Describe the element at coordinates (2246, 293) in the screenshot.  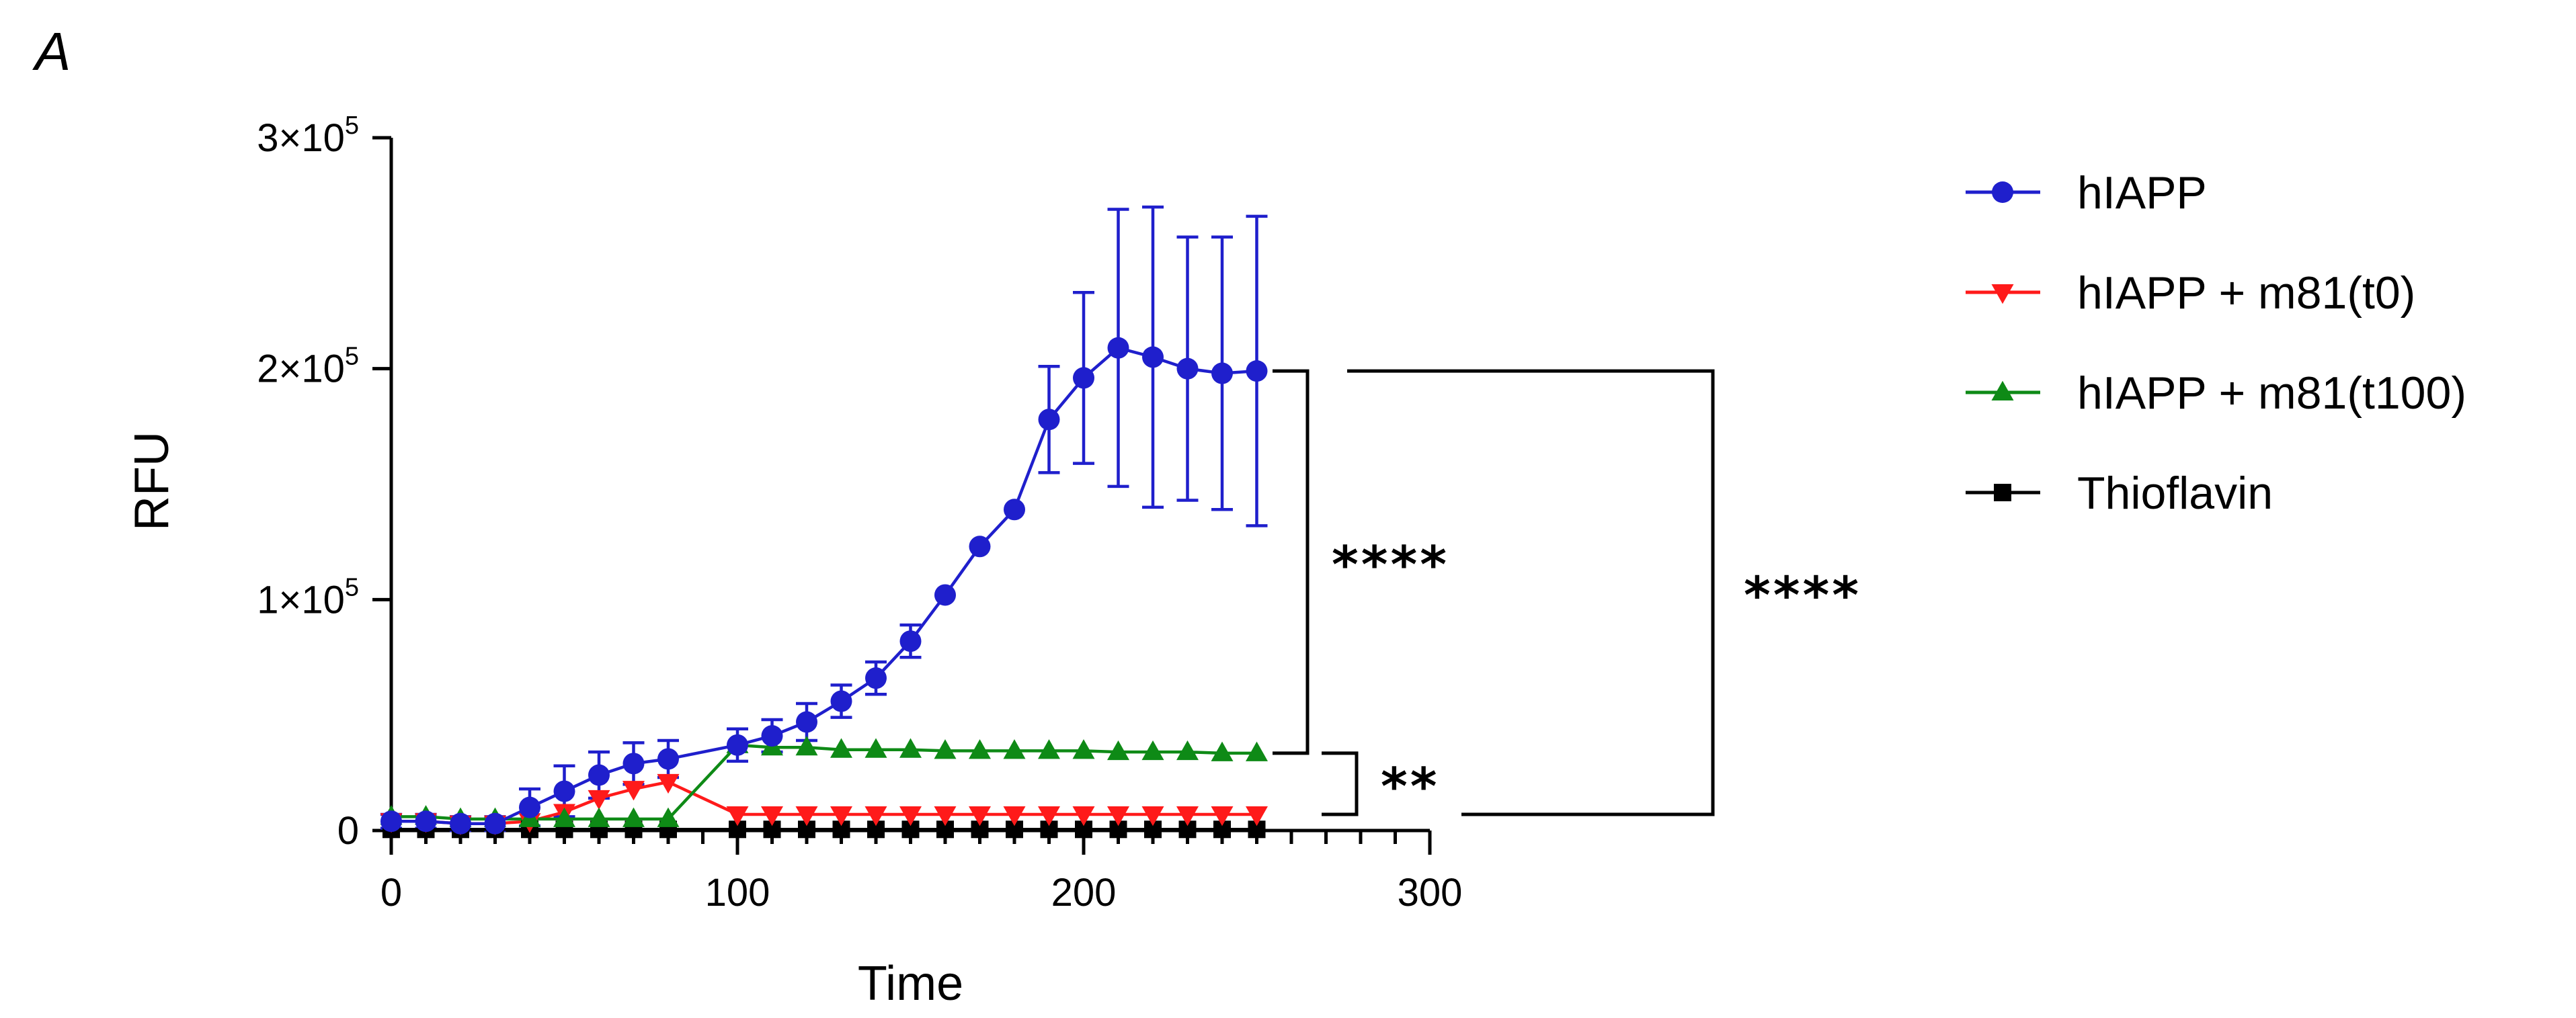
I see `legend-label: hIAPP + m81(t0)` at that location.